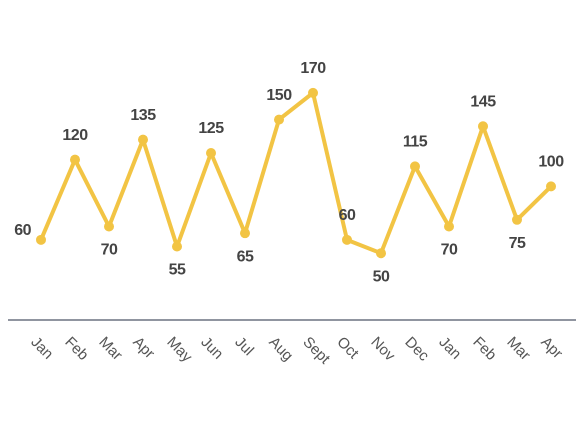  What do you see at coordinates (316, 351) in the screenshot?
I see `x-tick-label: Sept` at bounding box center [316, 351].